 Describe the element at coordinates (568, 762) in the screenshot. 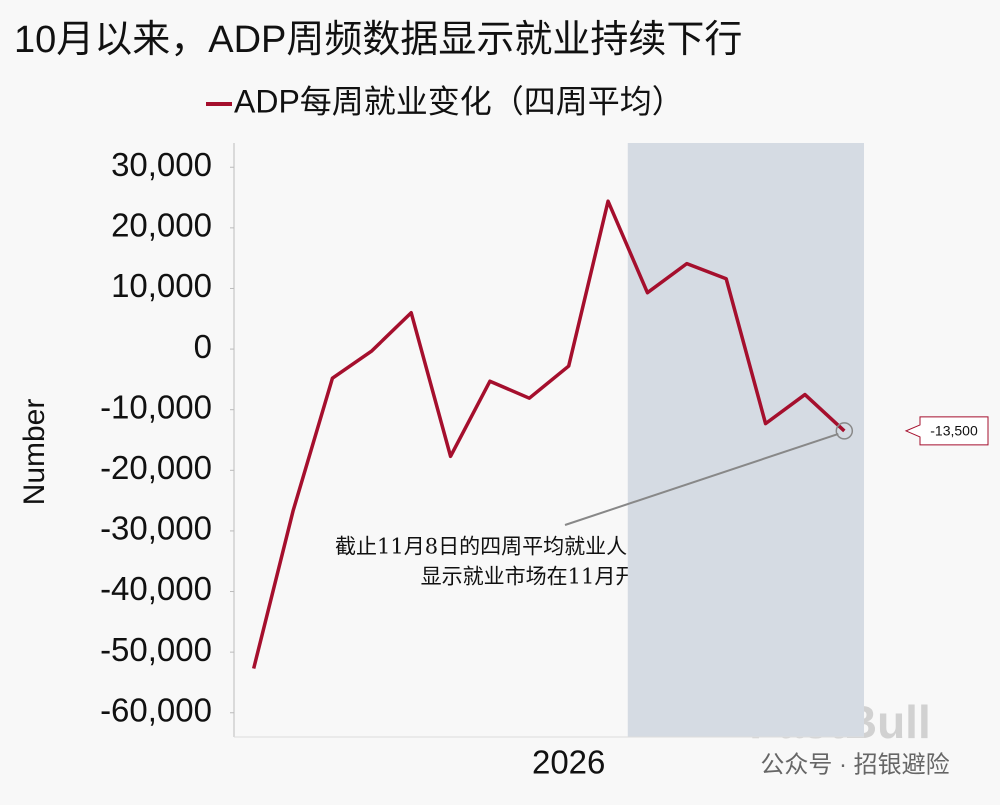

I see `x-tick-label: 2026` at that location.